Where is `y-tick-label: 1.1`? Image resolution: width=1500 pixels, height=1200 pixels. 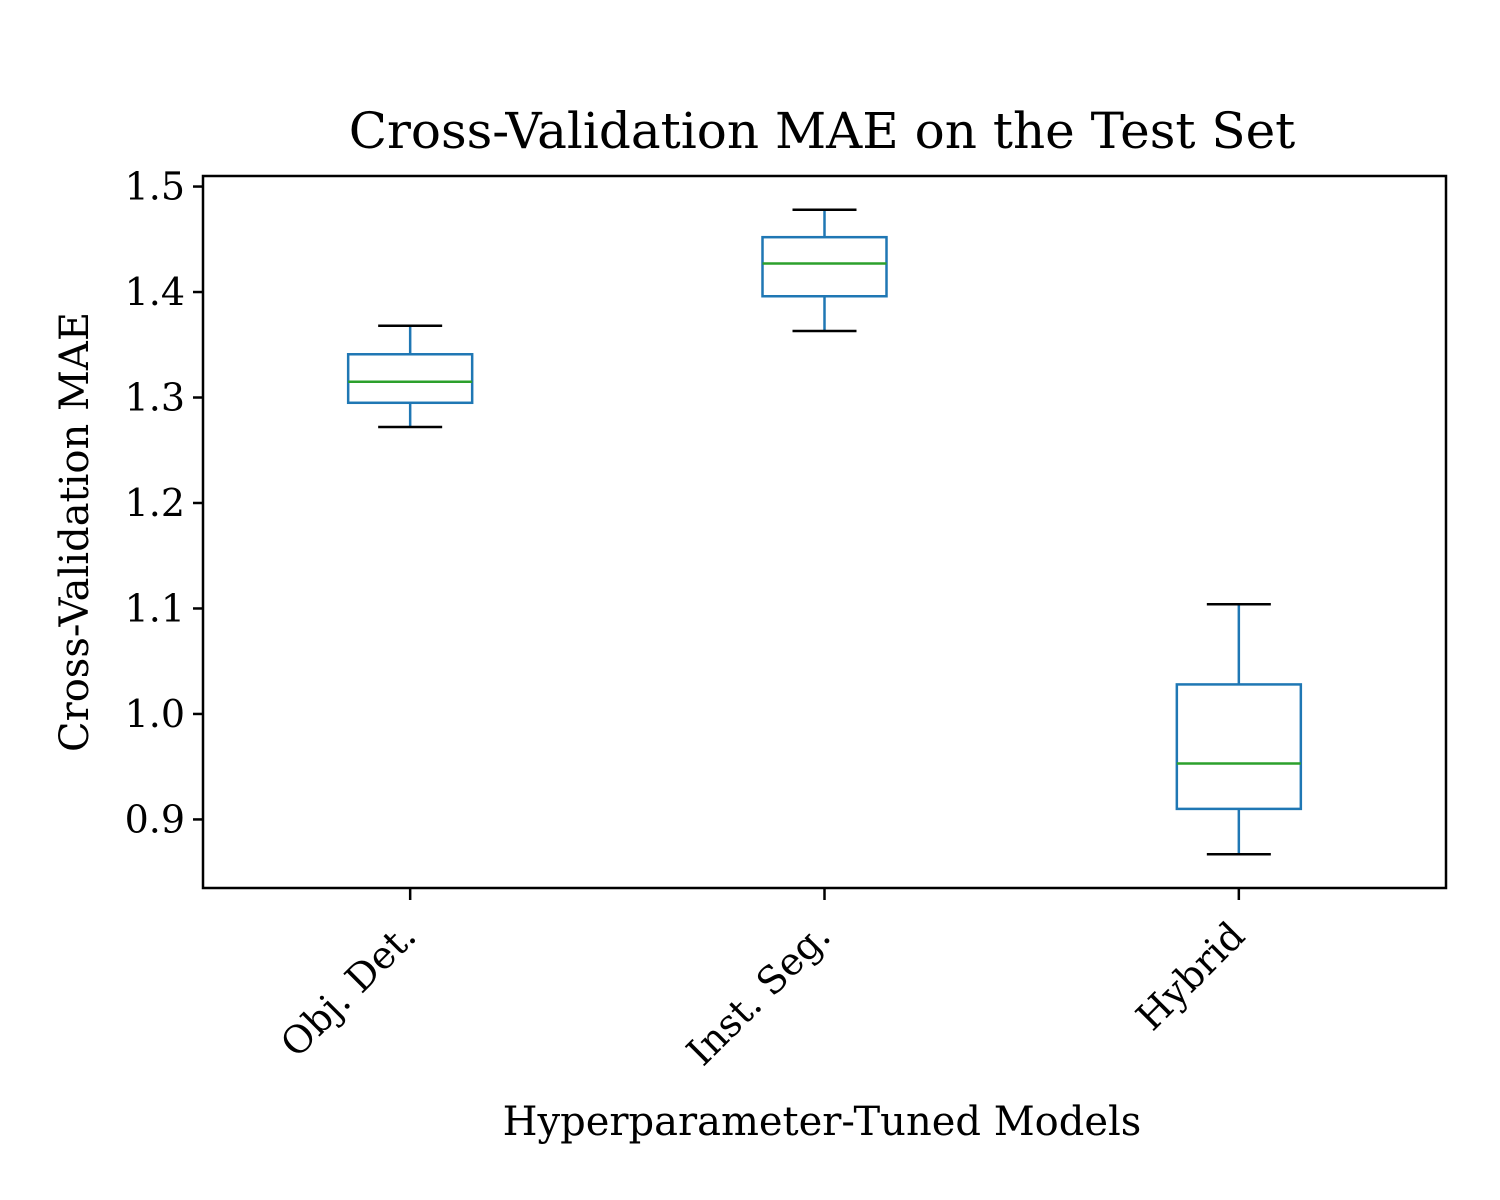
y-tick-label: 1.1 is located at coordinates (155, 608).